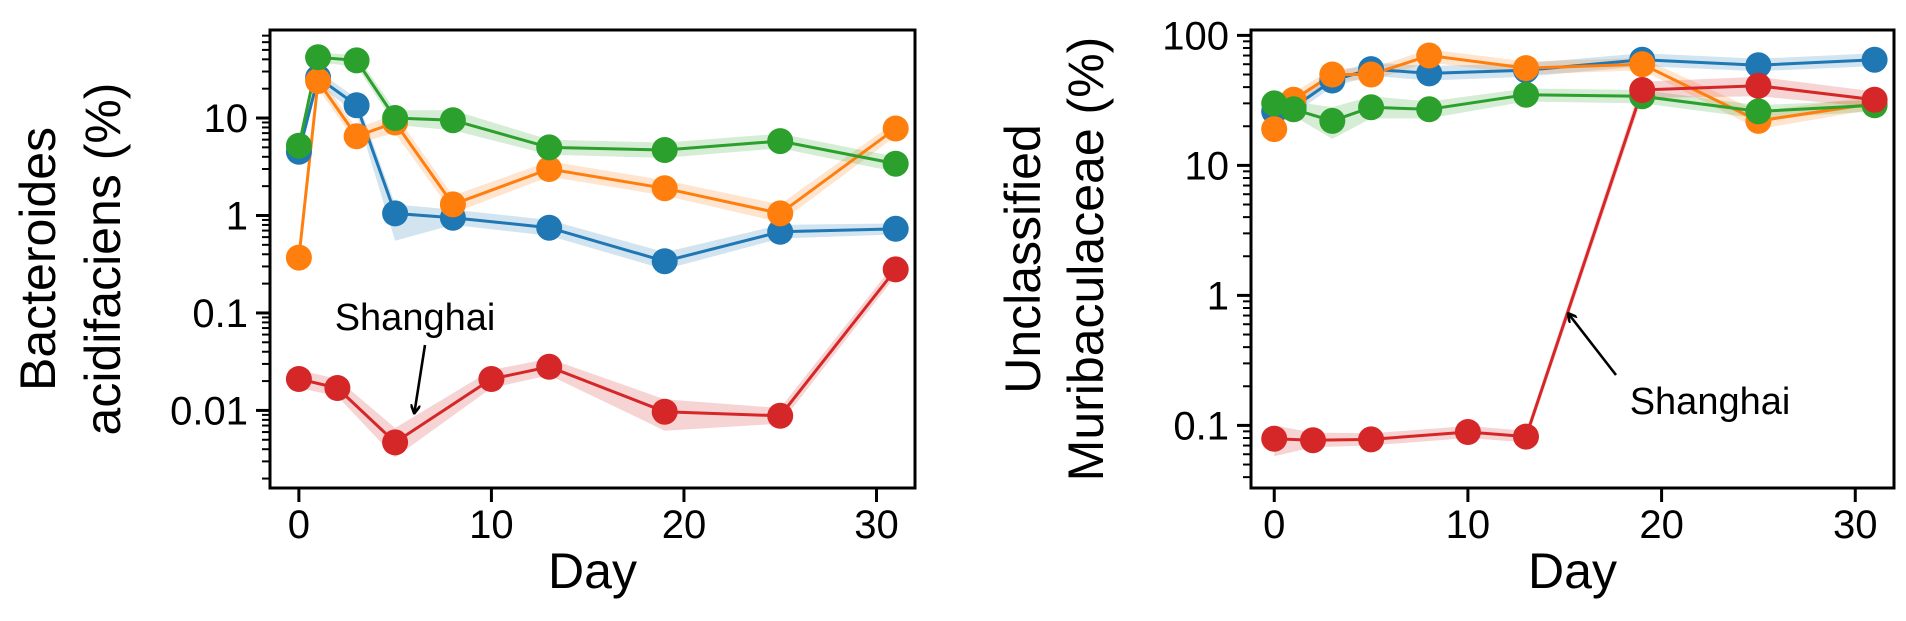 The image size is (1906, 621). I want to click on y-axis-title-line-1: Unclassified, so click(1023, 259).